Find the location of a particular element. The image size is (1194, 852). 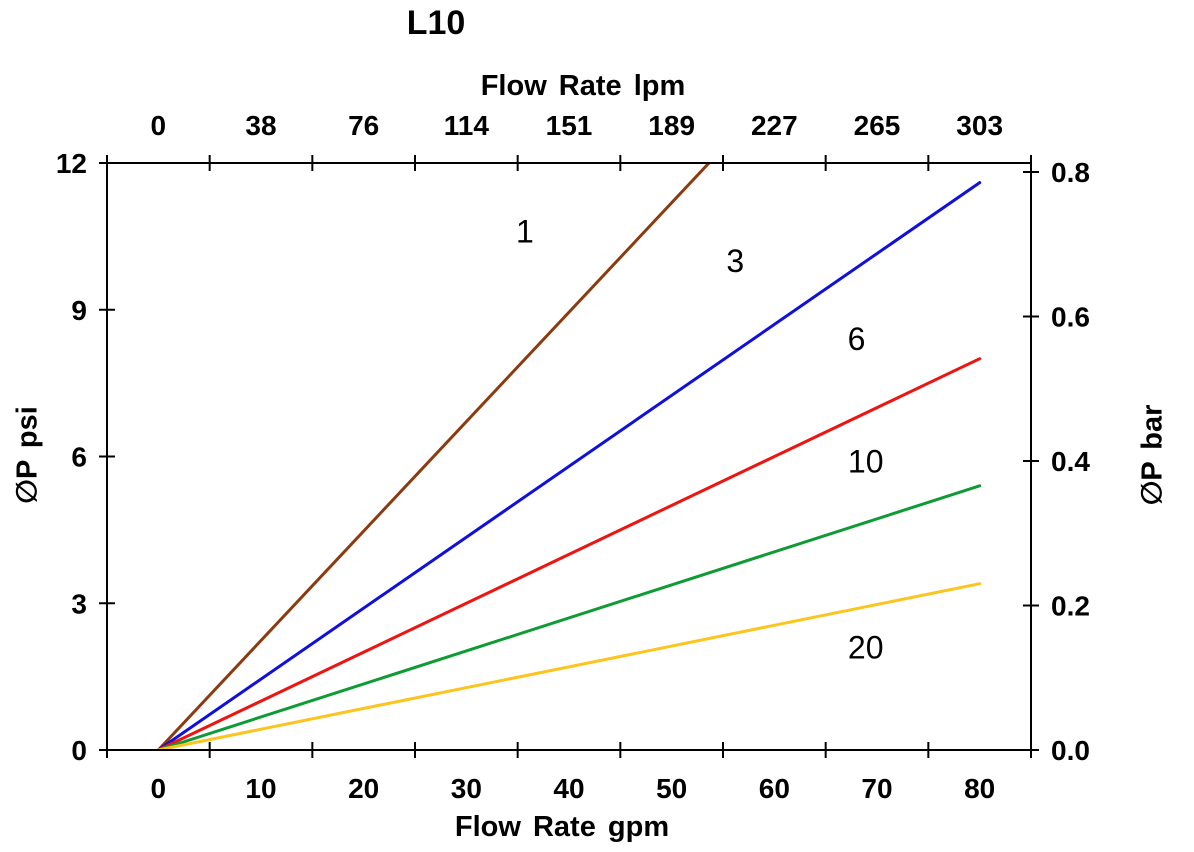

x-tick-label-top: 227 is located at coordinates (774, 125).